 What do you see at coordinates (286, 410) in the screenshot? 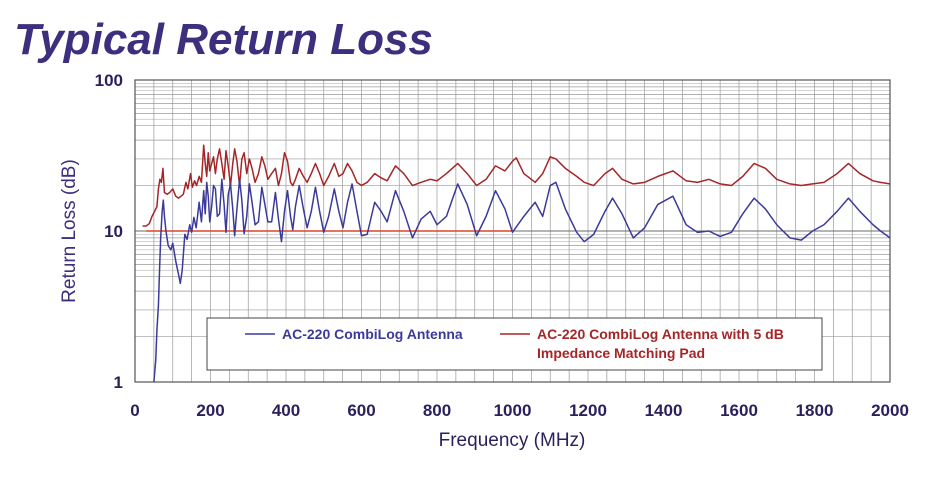
I see `x-tick-label: 400` at bounding box center [286, 410].